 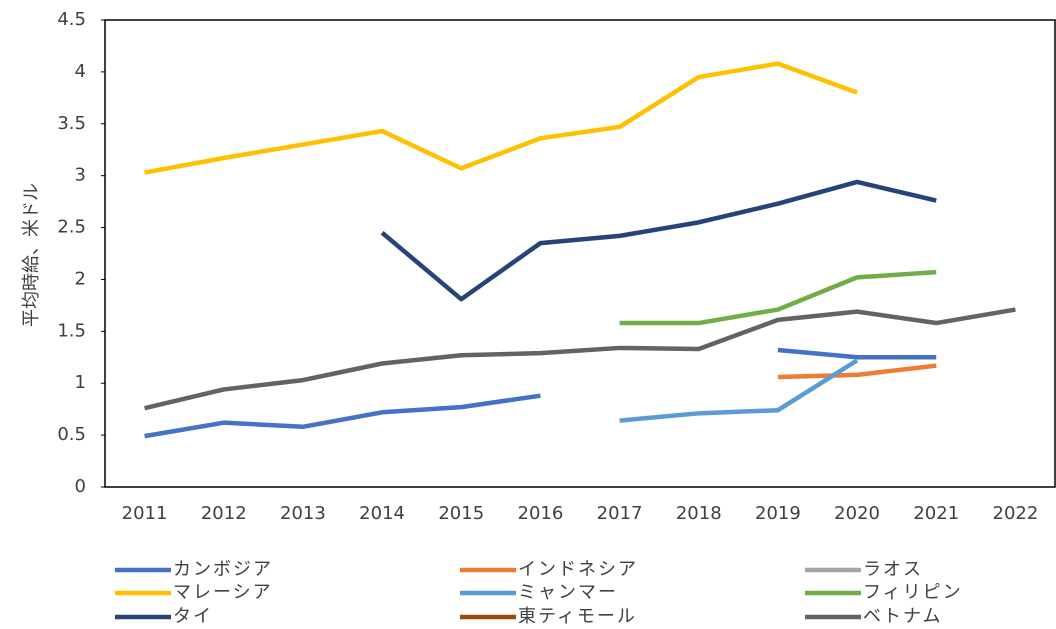 I want to click on legend-label: 東ティモール, so click(x=577, y=616).